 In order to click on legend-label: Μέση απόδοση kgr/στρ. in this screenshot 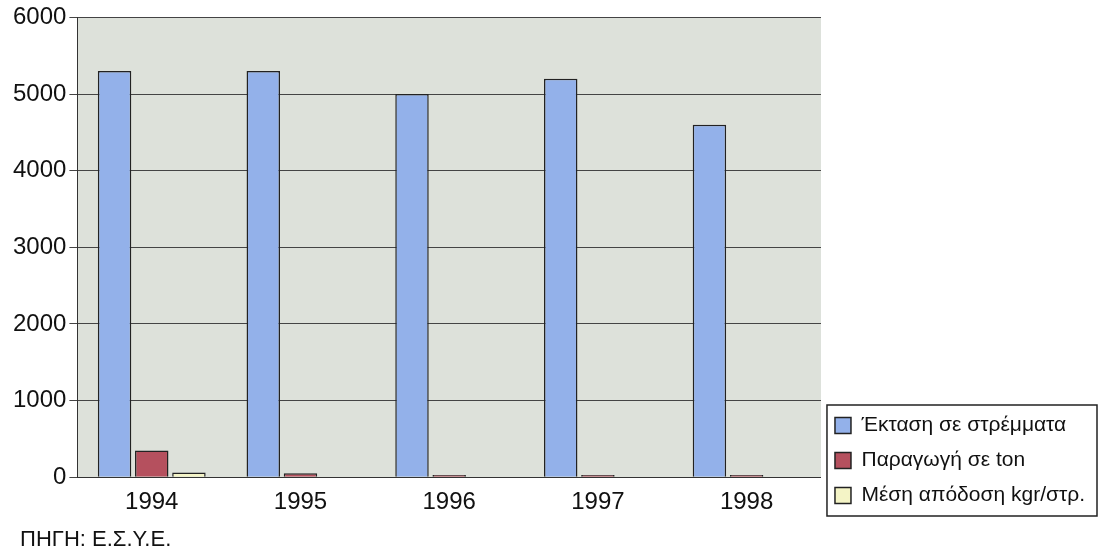, I will do `click(973, 494)`.